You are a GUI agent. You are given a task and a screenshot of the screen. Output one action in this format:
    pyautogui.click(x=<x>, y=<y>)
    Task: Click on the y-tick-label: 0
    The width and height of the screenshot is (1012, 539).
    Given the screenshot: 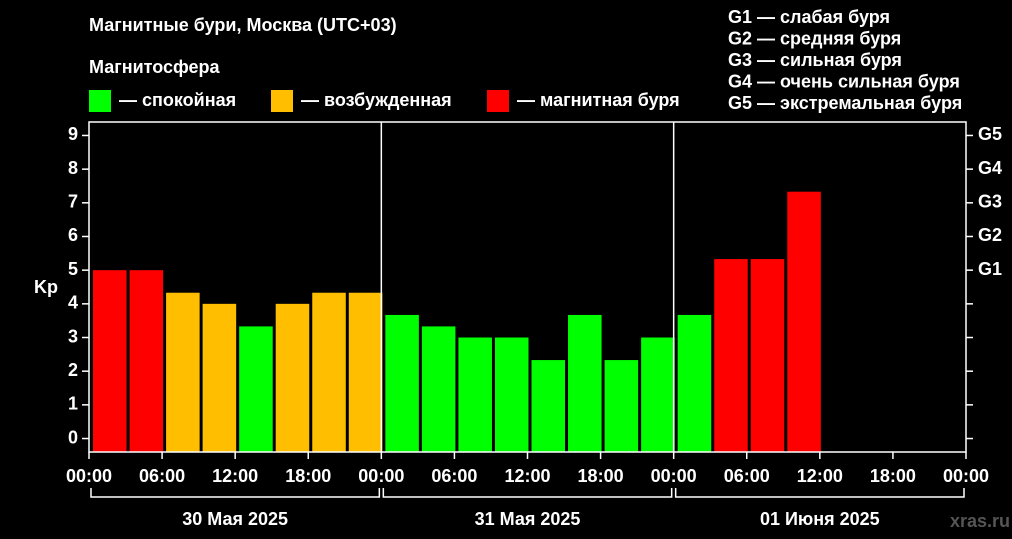 What is the action you would take?
    pyautogui.click(x=73, y=437)
    